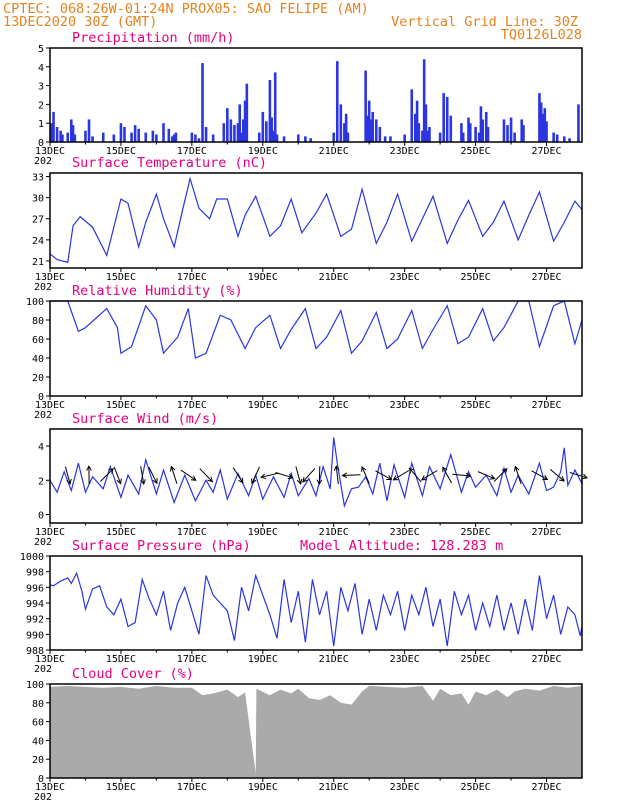 The width and height of the screenshot is (618, 800). I want to click on precip-xtick-label: 27DEC, so click(546, 151).